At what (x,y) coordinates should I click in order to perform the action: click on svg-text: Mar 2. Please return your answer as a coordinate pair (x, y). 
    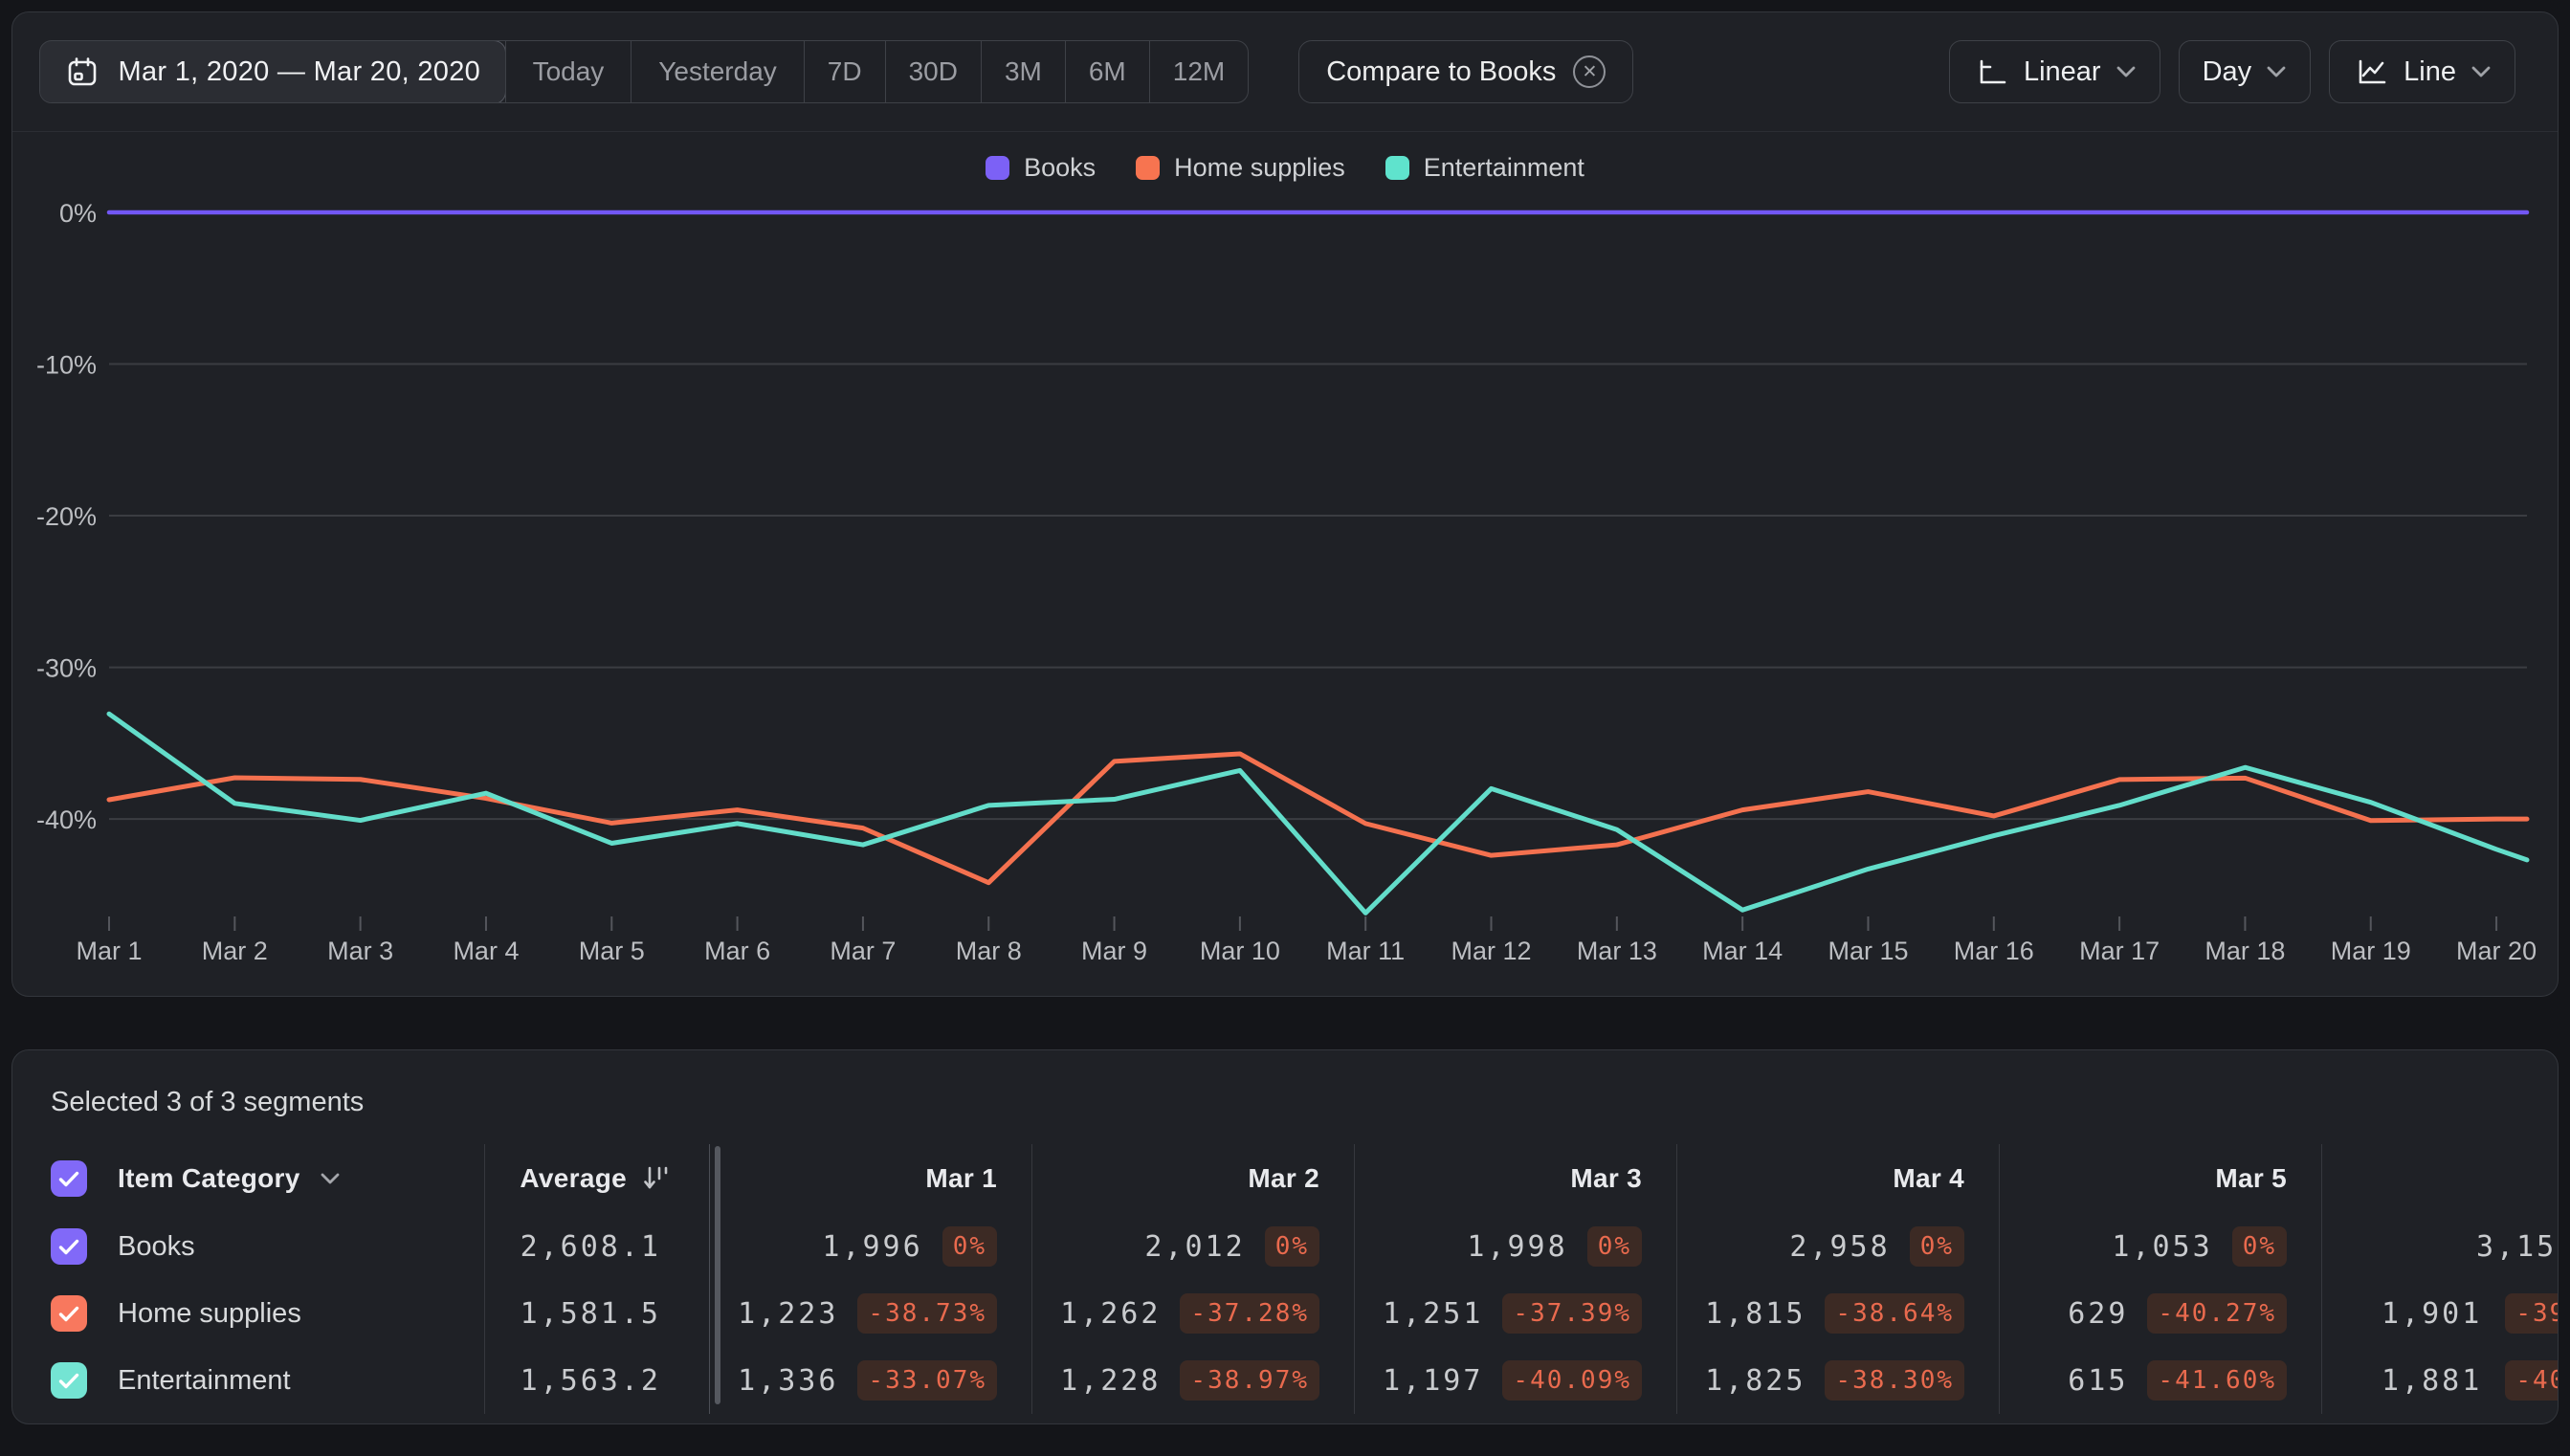
    Looking at the image, I should click on (235, 951).